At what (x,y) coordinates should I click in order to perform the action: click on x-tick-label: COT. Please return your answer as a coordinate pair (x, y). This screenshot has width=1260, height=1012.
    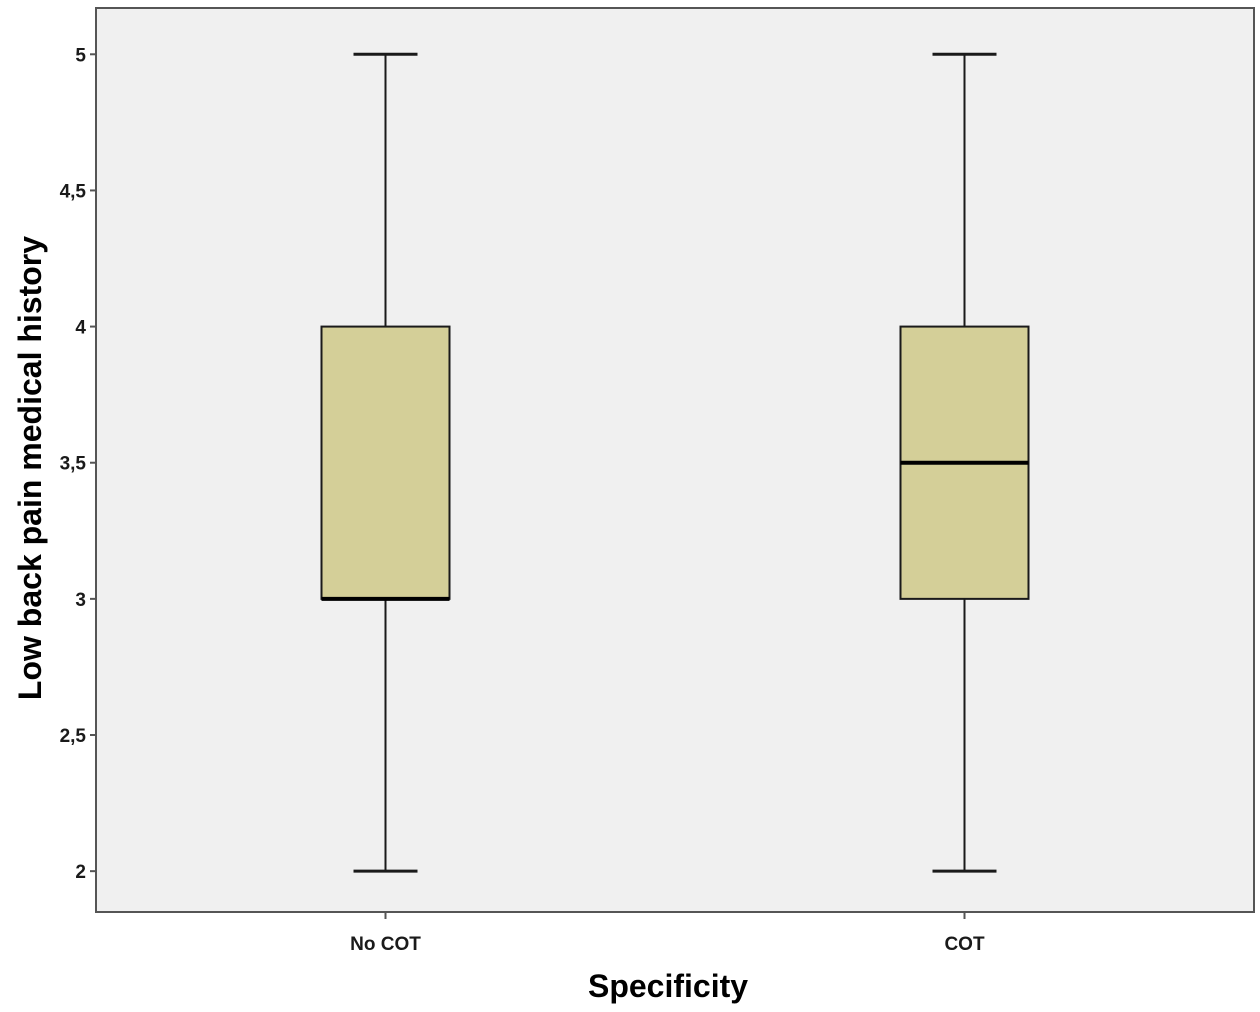
    Looking at the image, I should click on (964, 944).